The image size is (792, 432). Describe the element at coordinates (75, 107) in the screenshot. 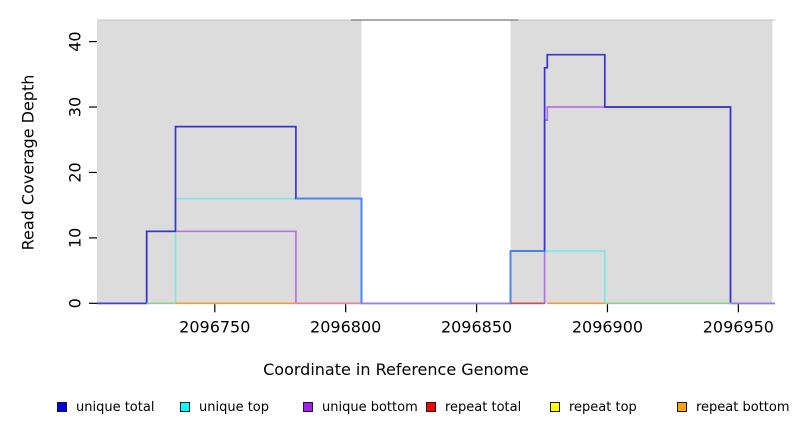

I see `y-tick-label: 30` at that location.